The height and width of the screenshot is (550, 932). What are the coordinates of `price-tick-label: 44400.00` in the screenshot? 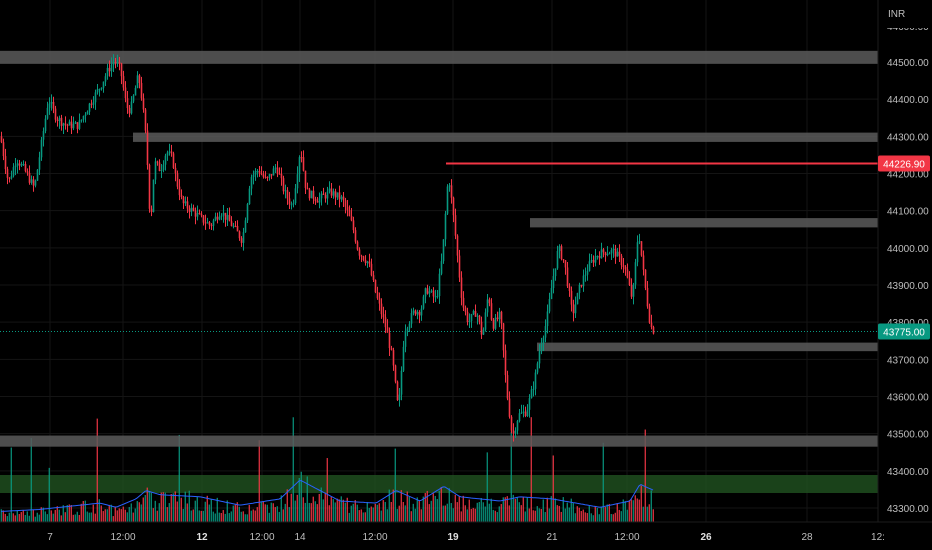 It's located at (908, 100).